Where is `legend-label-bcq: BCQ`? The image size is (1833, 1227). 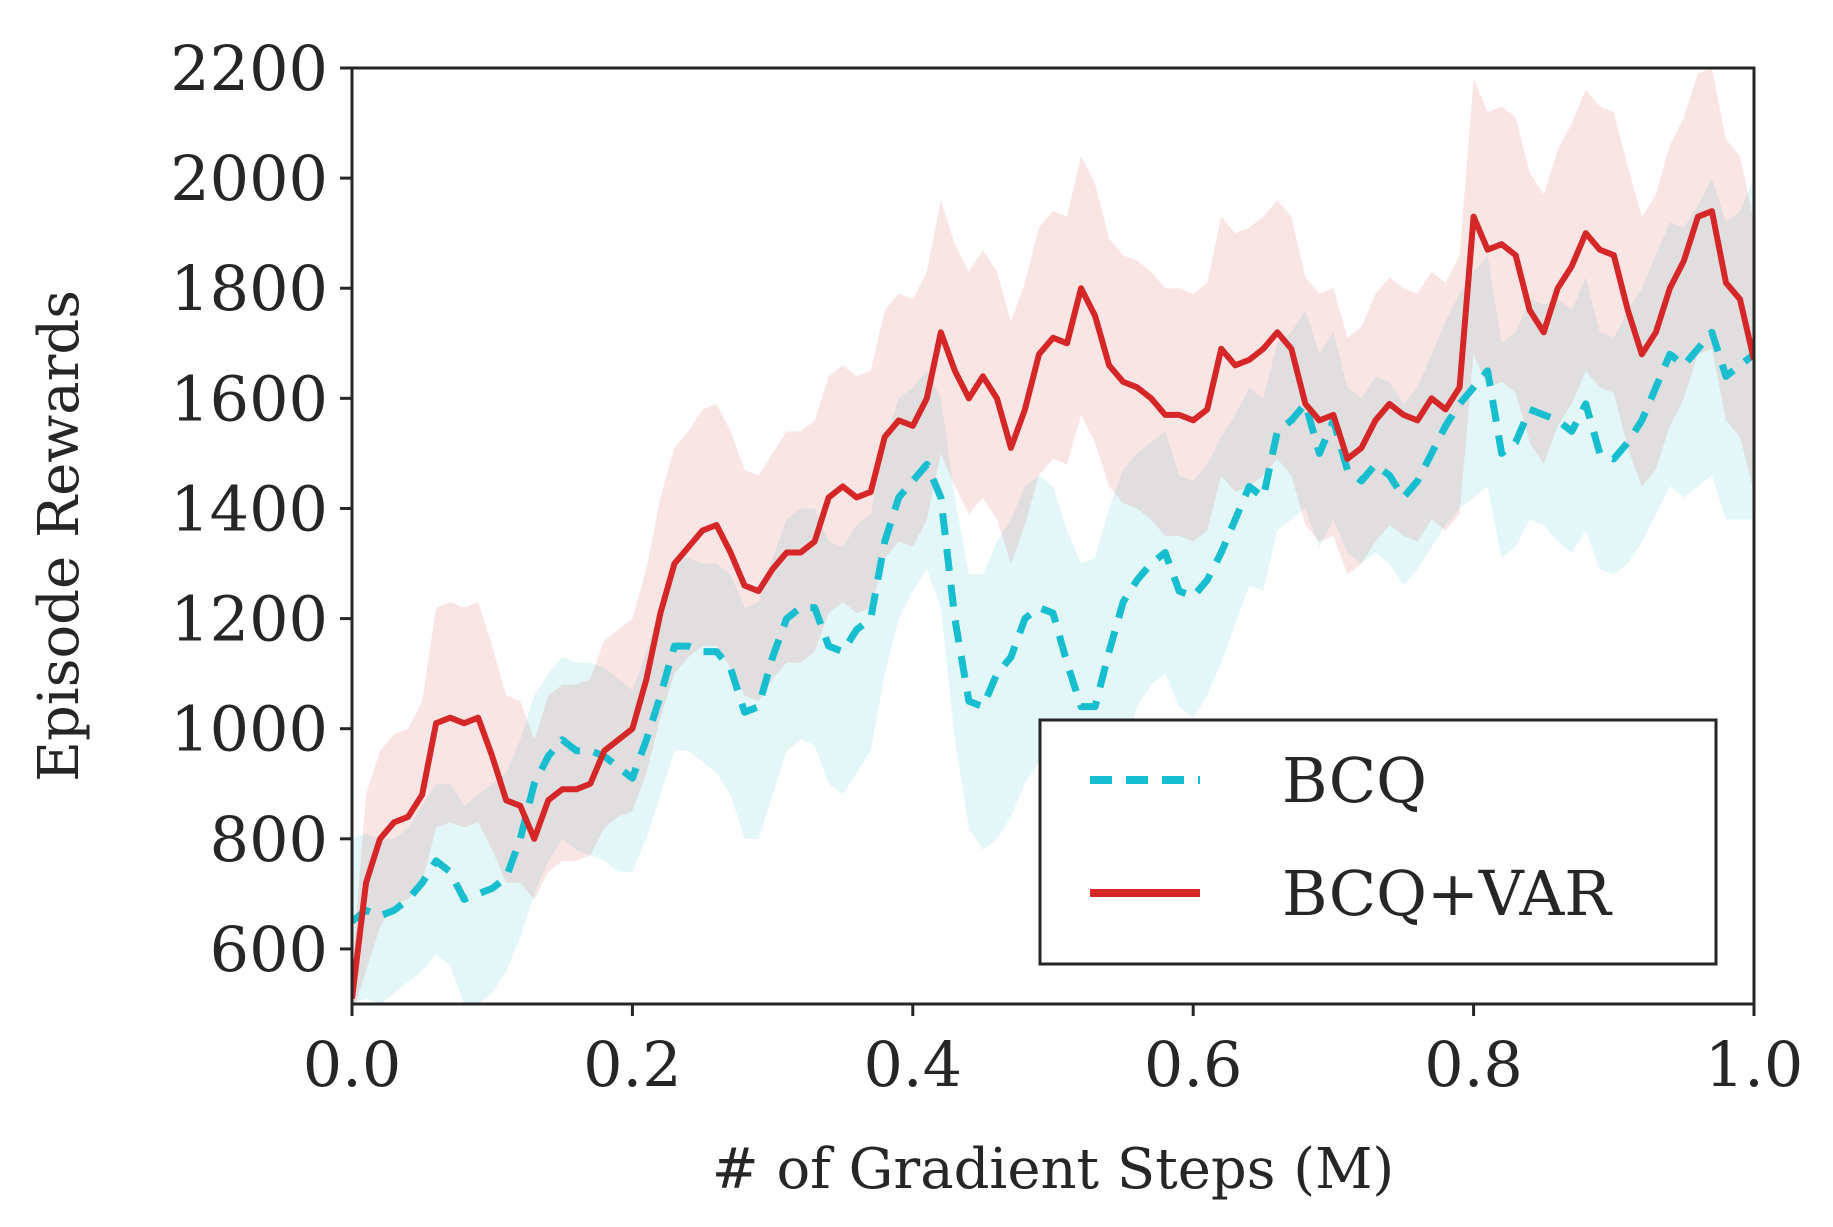 legend-label-bcq: BCQ is located at coordinates (1354, 780).